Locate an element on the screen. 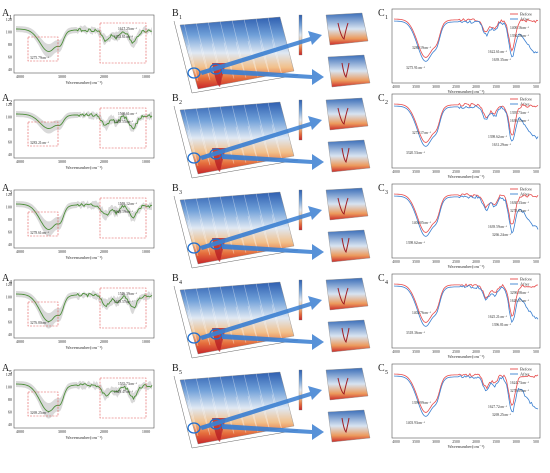 This screenshot has height=473, width=550. c-peak-label: 3290.08cm⁻¹ is located at coordinates (519, 293).